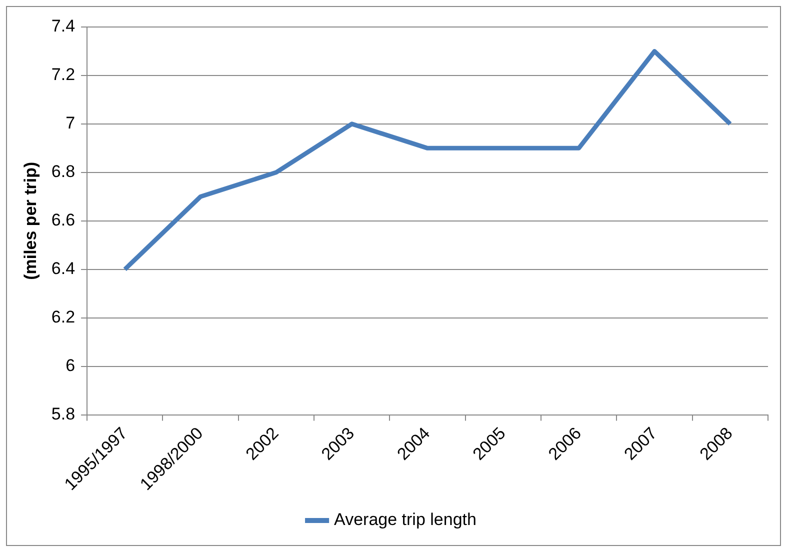 The width and height of the screenshot is (789, 553). Describe the element at coordinates (63, 26) in the screenshot. I see `y-tick-label: 7.4` at that location.